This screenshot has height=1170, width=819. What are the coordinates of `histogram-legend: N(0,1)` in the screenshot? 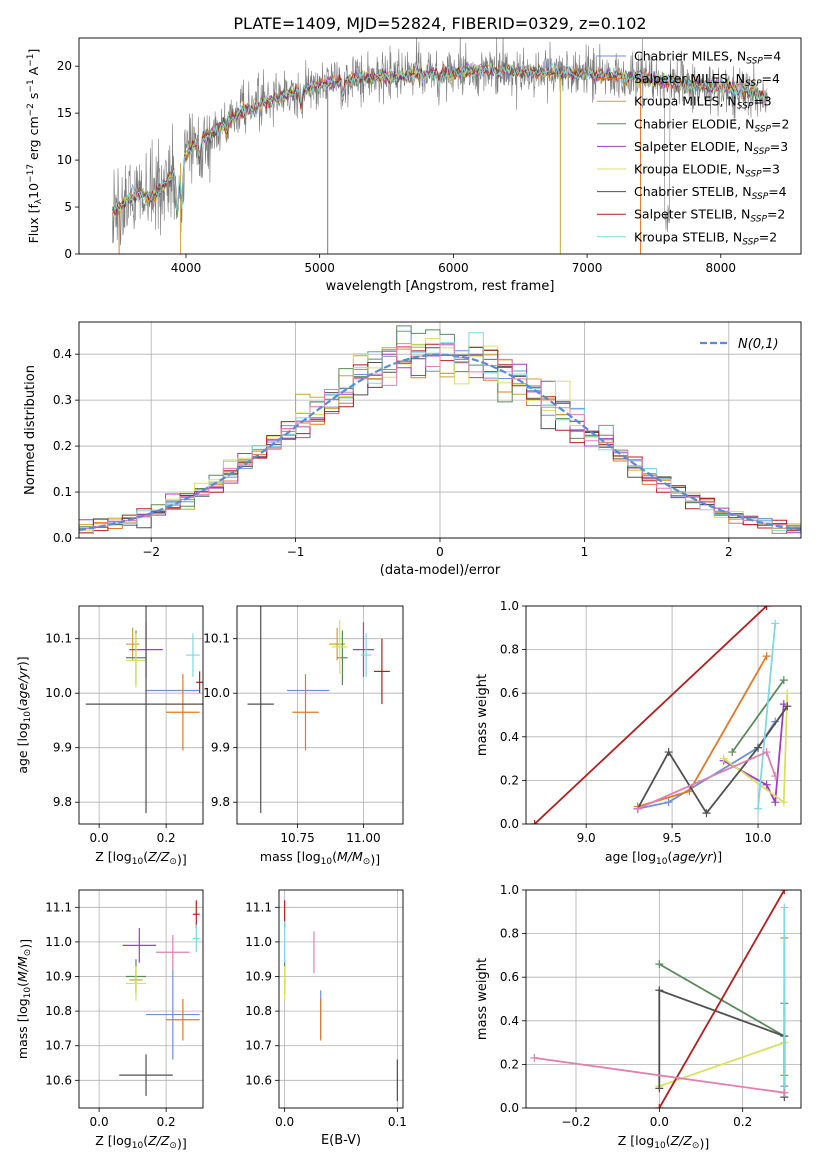 It's located at (739, 344).